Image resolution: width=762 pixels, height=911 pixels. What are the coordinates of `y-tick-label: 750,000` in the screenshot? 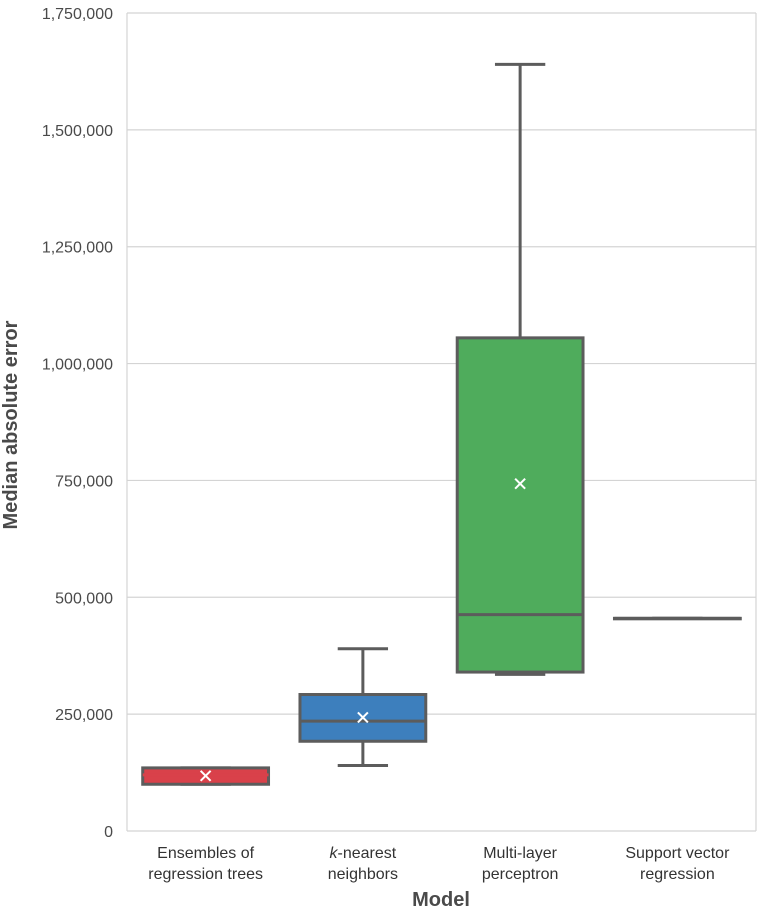 It's located at (84, 481).